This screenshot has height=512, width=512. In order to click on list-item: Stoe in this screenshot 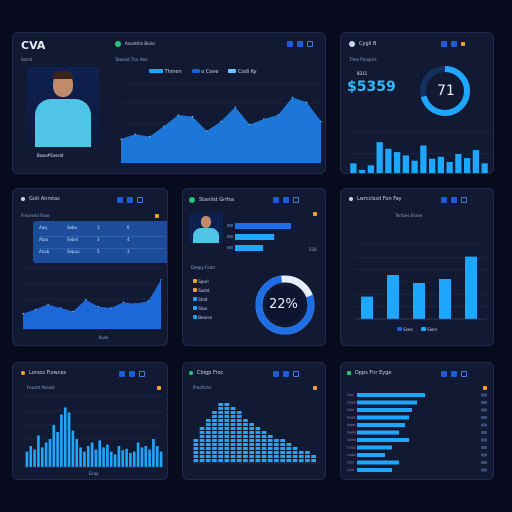, I will do `click(202, 308)`.